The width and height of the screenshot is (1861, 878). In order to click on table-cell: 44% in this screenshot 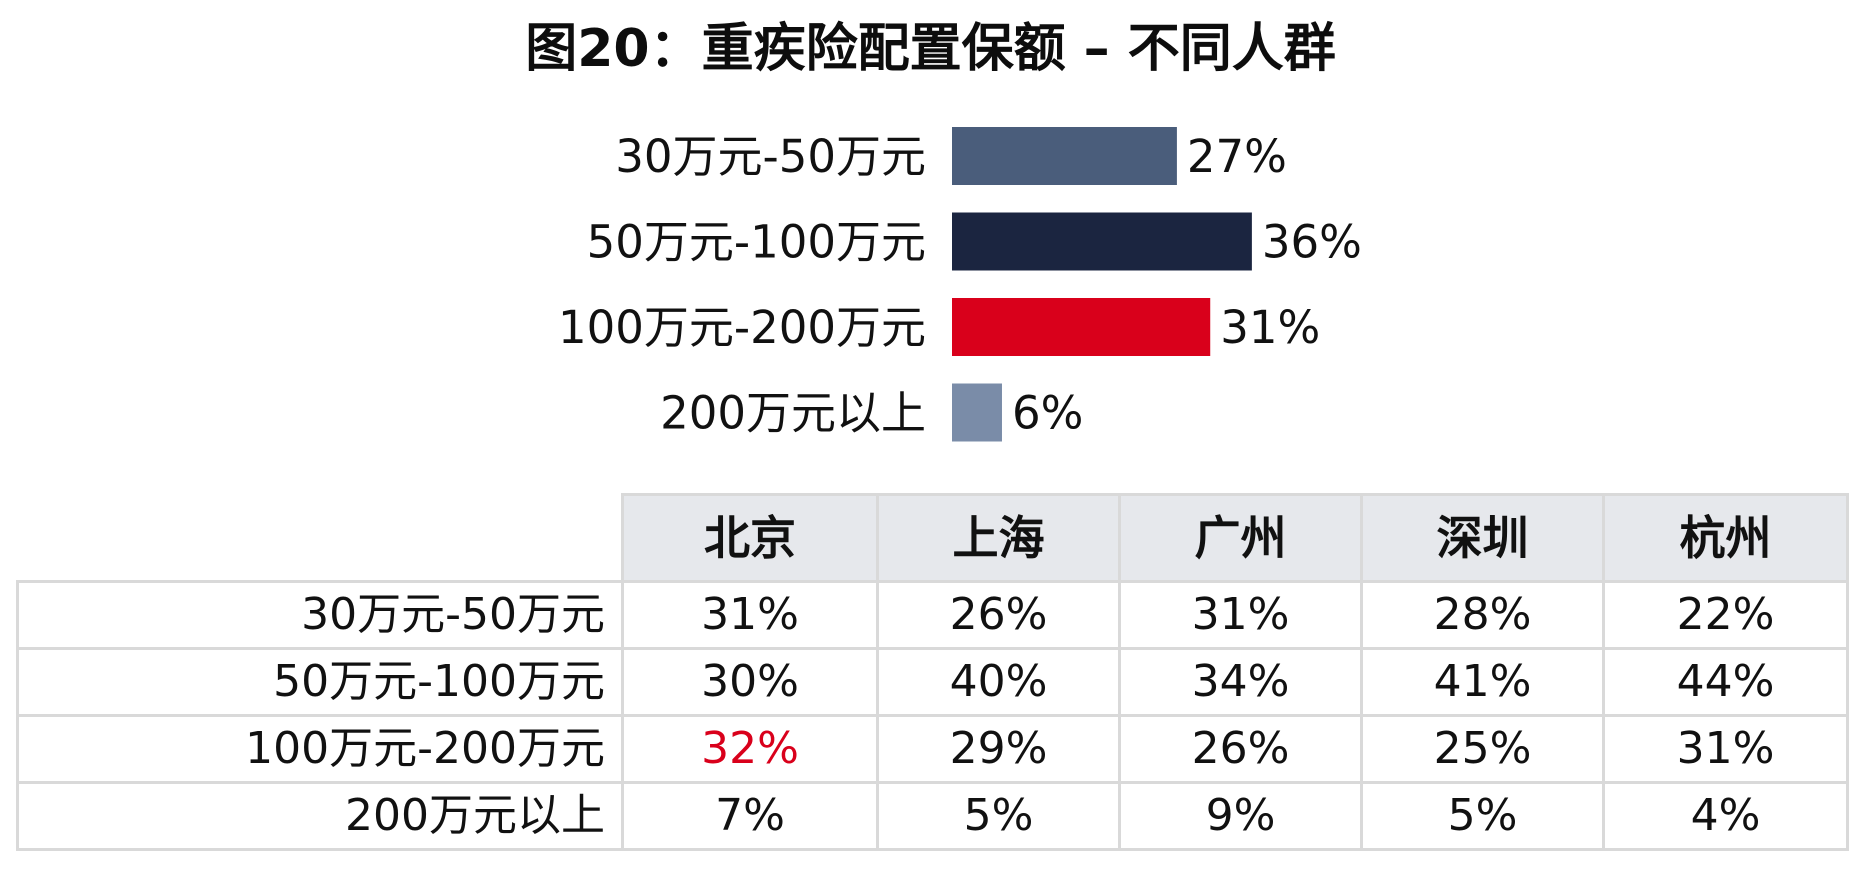, I will do `click(1725, 682)`.